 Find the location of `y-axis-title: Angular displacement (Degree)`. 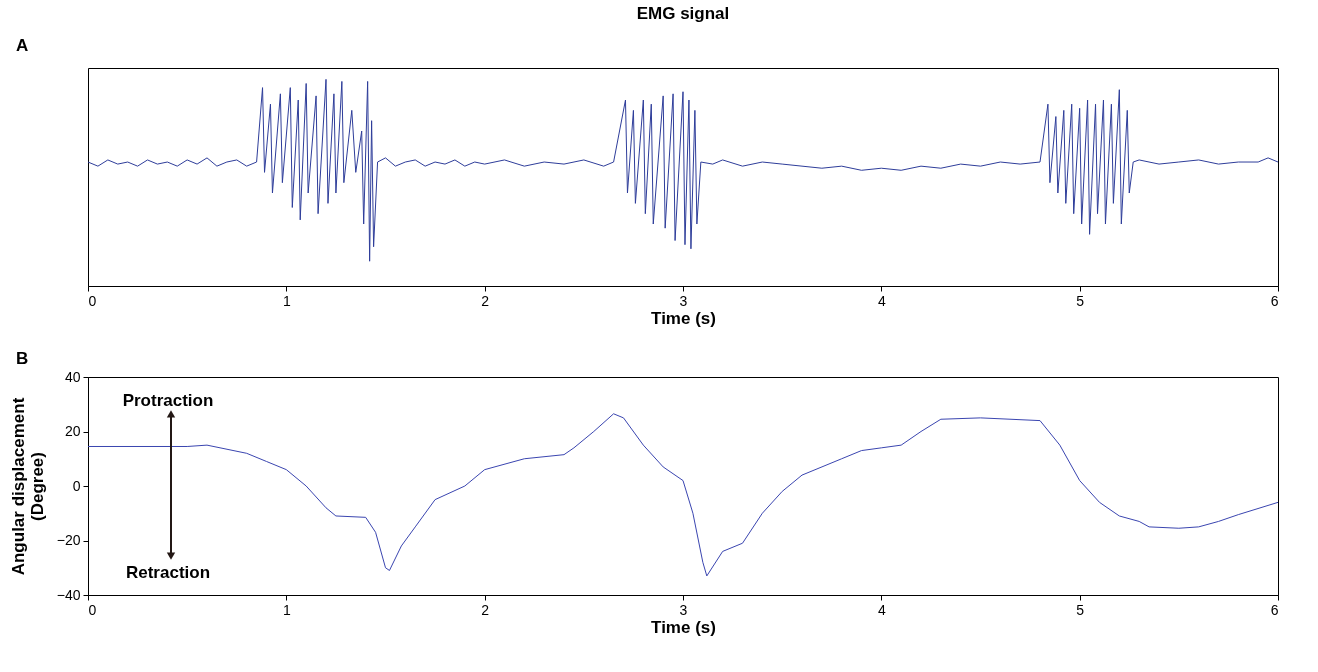

y-axis-title: Angular displacement (Degree) is located at coordinates (27, 486).